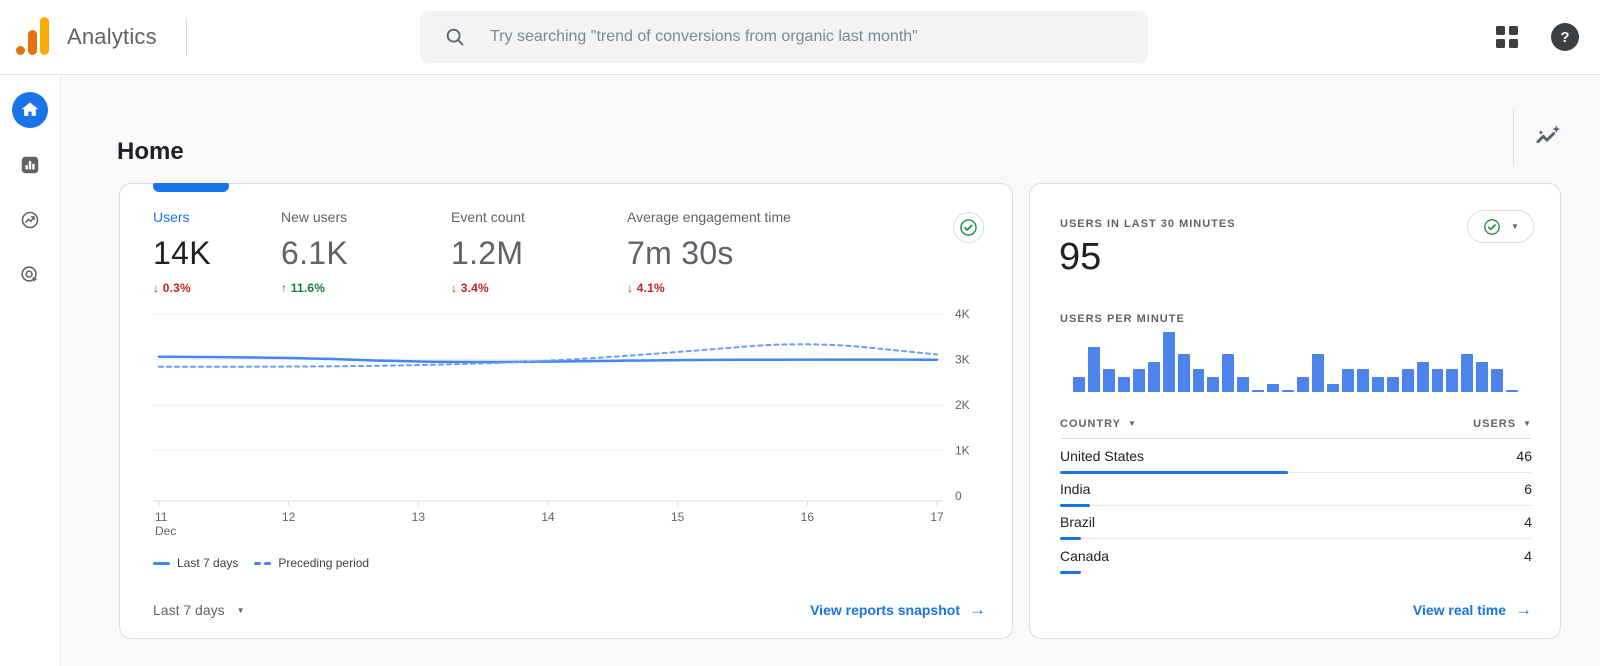 This screenshot has width=1600, height=666. Describe the element at coordinates (1296, 457) in the screenshot. I see `country-row: United States 46` at that location.